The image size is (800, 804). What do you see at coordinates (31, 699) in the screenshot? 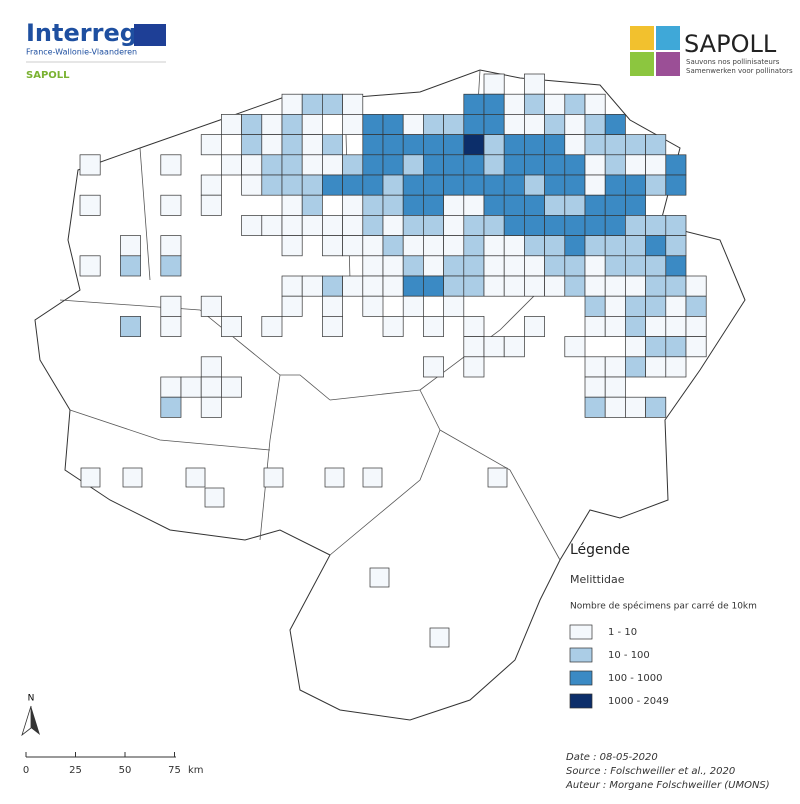
I see `north-label: N` at bounding box center [31, 699].